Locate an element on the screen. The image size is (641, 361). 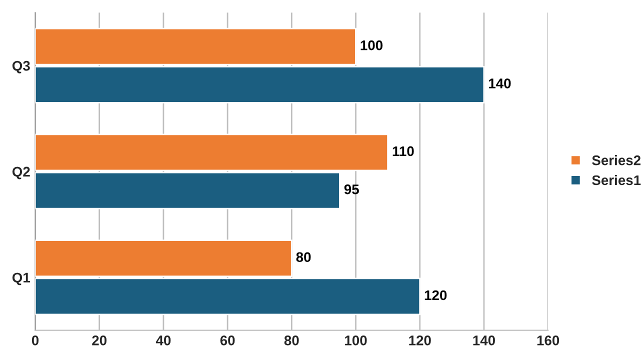
data-label: 100 is located at coordinates (371, 45).